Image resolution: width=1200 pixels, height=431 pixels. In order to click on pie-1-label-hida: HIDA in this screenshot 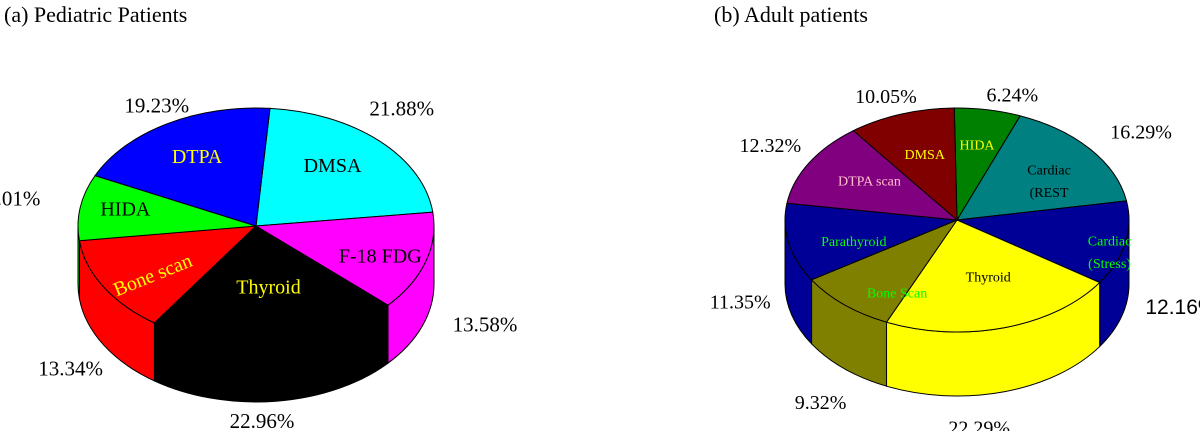, I will do `click(978, 145)`.